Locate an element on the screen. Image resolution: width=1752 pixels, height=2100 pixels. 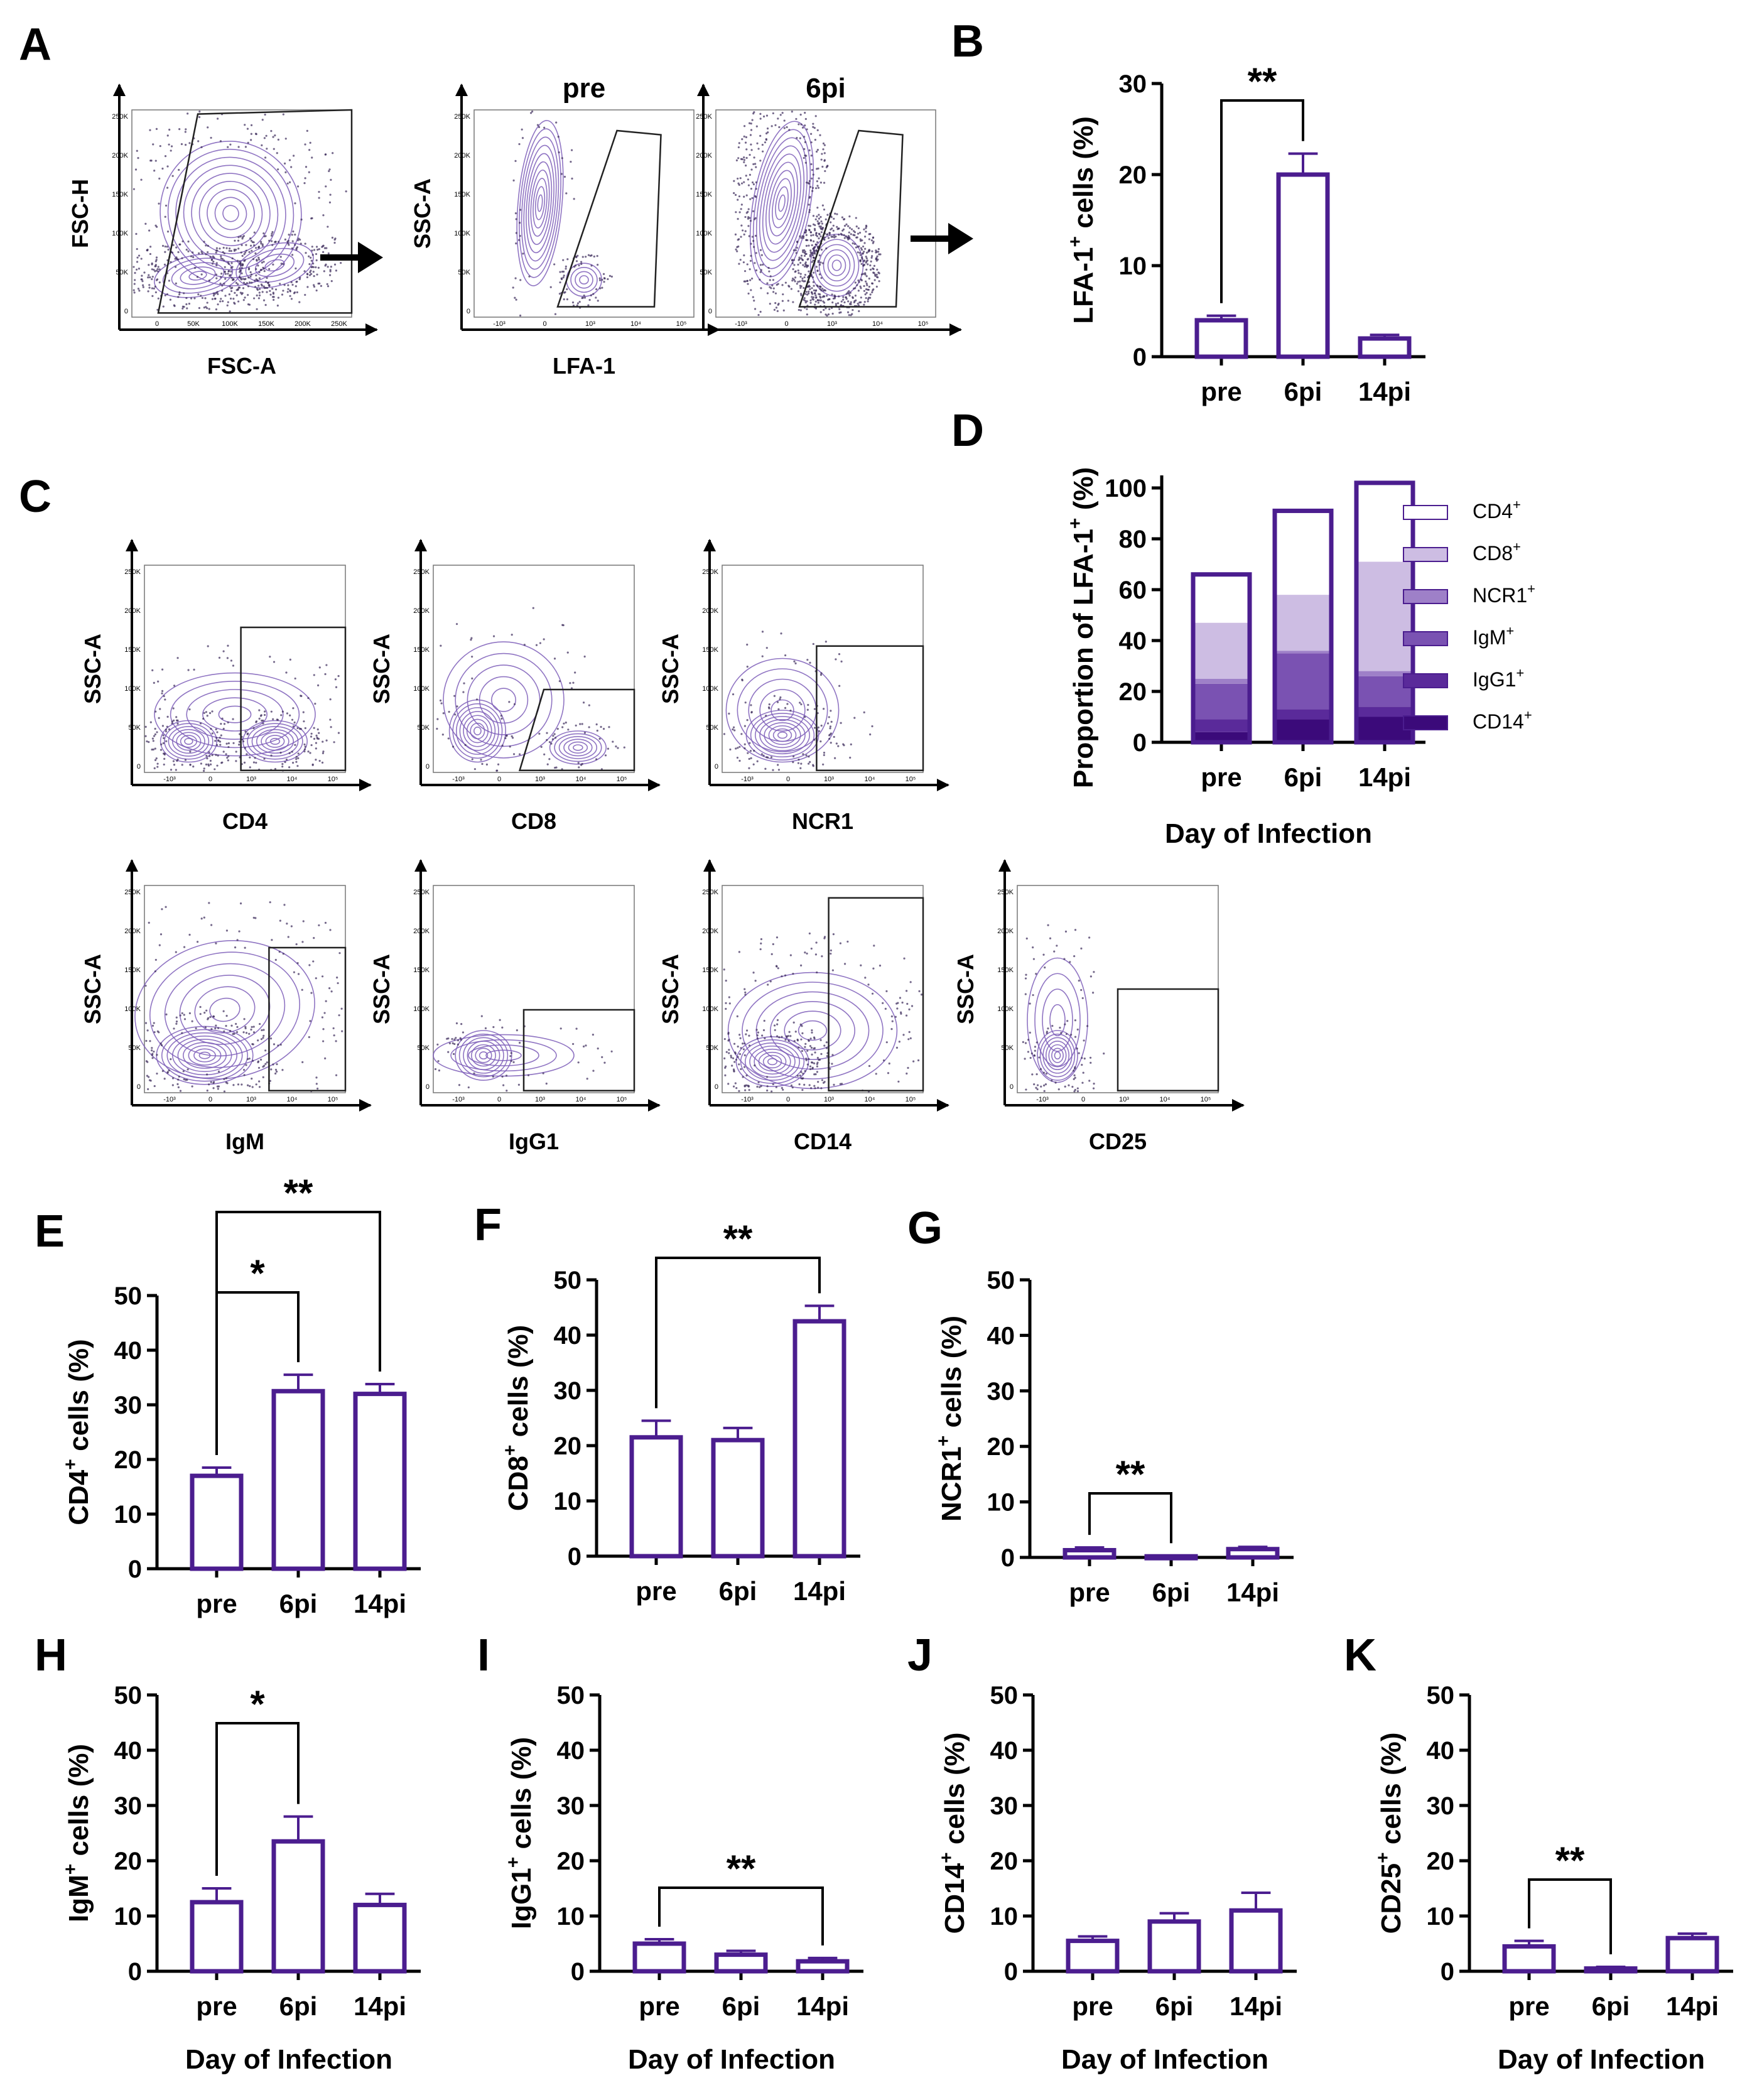
flow-x-tick-label: 10⁵ is located at coordinates (923, 324).